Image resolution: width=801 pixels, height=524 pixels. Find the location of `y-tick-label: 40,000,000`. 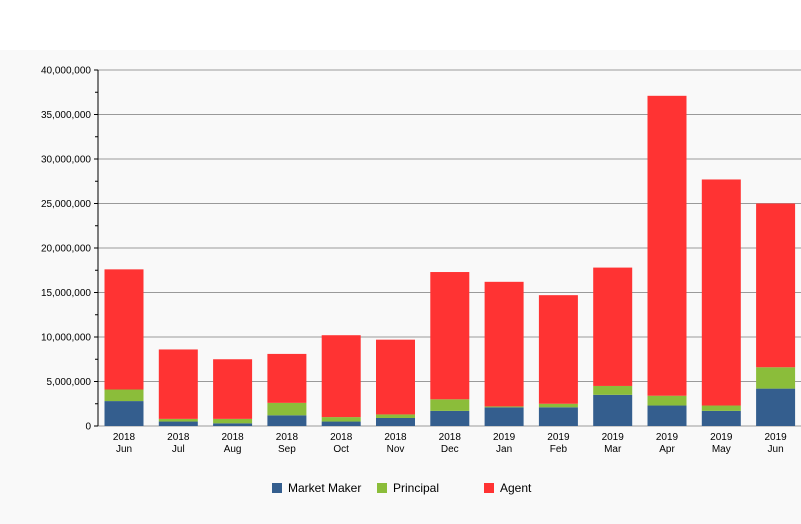

y-tick-label: 40,000,000 is located at coordinates (66, 71).